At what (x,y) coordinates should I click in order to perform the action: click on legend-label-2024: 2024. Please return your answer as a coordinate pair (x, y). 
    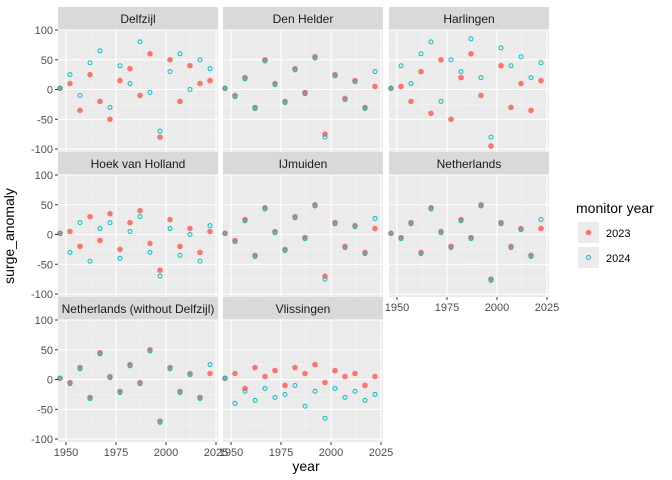
    Looking at the image, I should click on (618, 259).